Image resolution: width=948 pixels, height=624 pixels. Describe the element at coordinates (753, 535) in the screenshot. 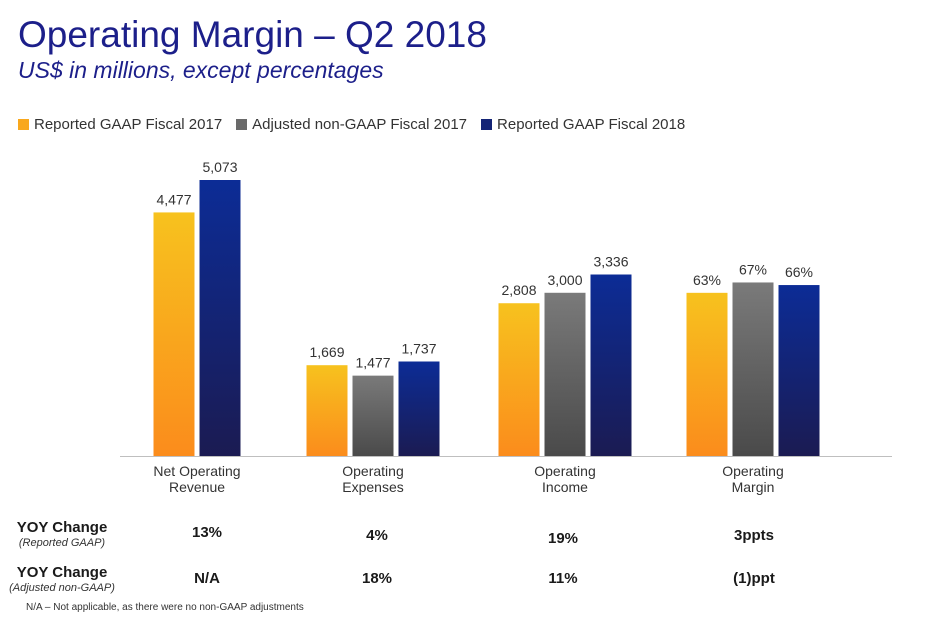

I see `yoy-reported-margin: 3ppts` at that location.